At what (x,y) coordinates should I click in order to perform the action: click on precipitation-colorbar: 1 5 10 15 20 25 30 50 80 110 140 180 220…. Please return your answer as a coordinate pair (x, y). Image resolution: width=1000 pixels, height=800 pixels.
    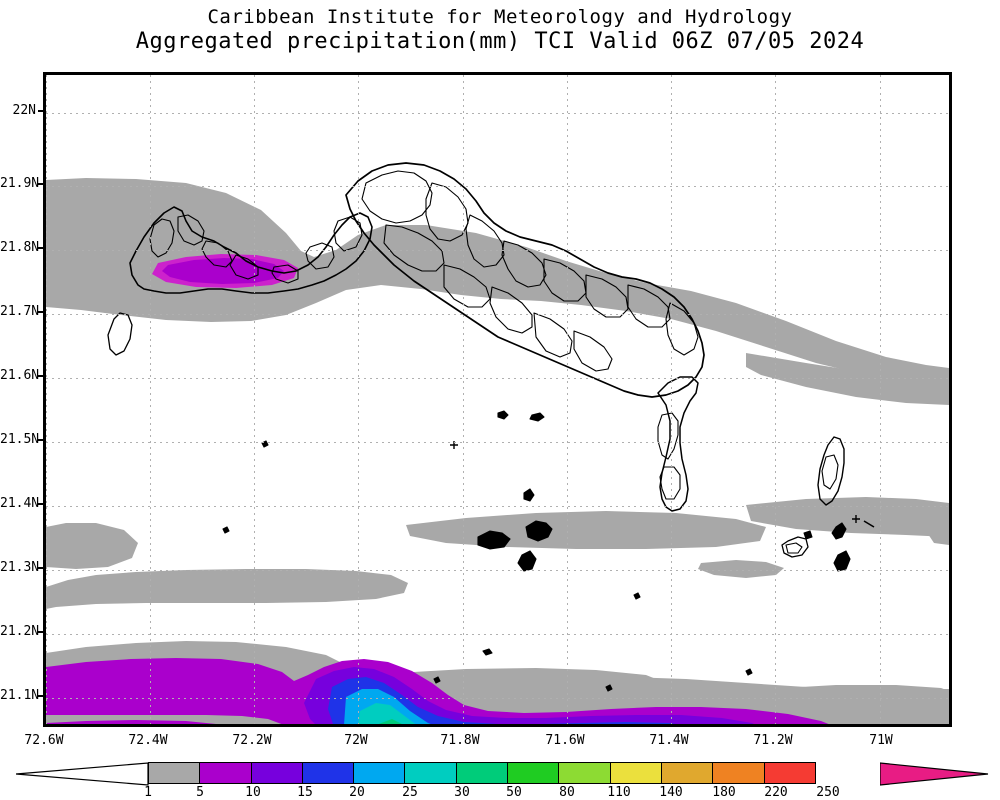
    Looking at the image, I should click on (500, 779).